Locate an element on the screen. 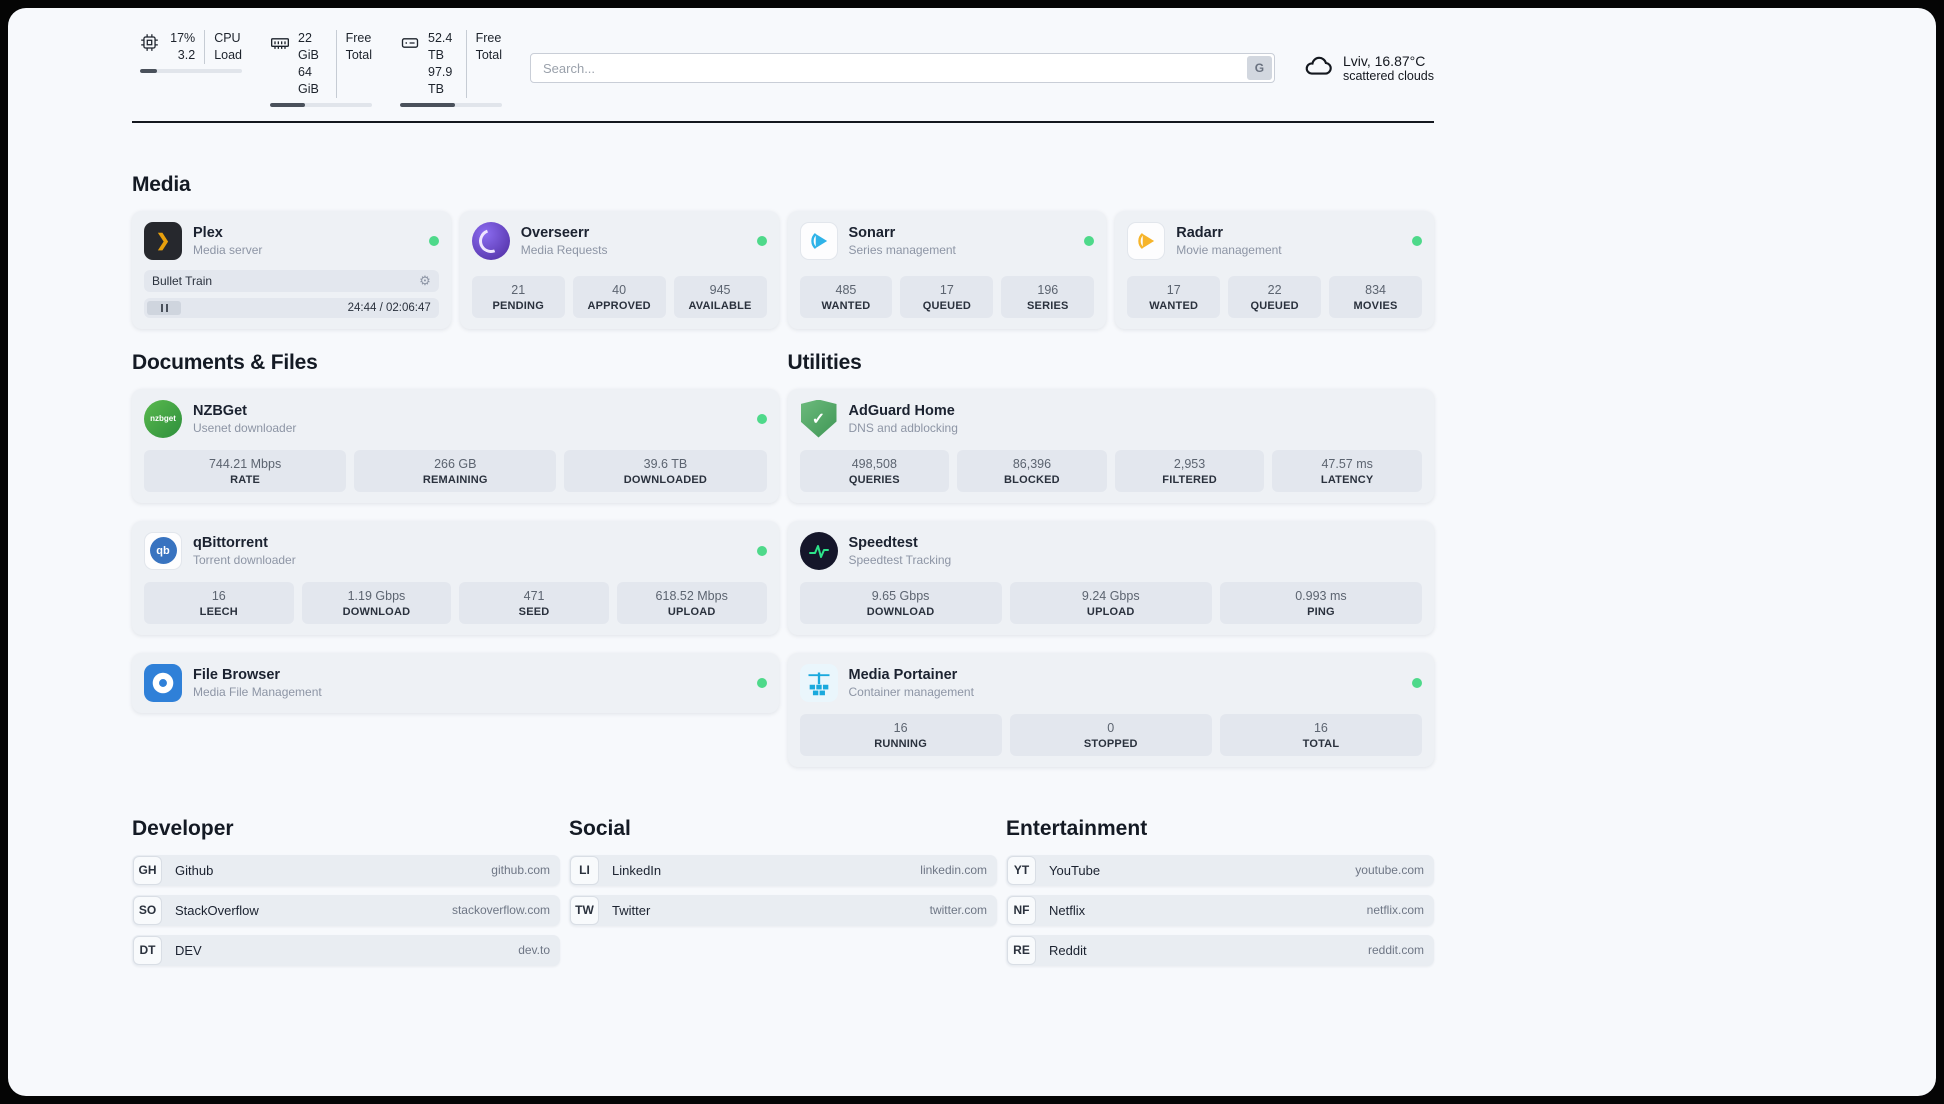 Image resolution: width=1944 pixels, height=1104 pixels. top-bar: 17% 3.2 CPU Load is located at coordinates (783, 68).